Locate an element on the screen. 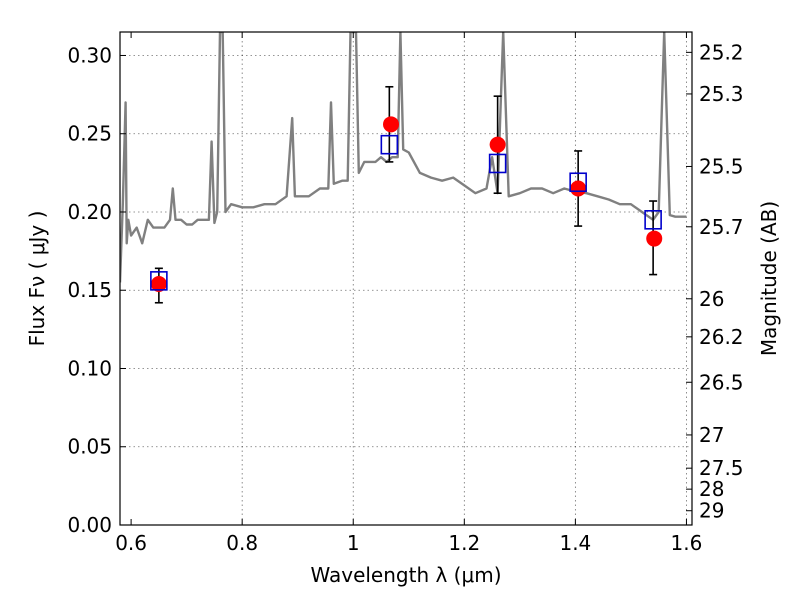 This screenshot has height=600, width=800. x-tick-label: 1 is located at coordinates (353, 543).